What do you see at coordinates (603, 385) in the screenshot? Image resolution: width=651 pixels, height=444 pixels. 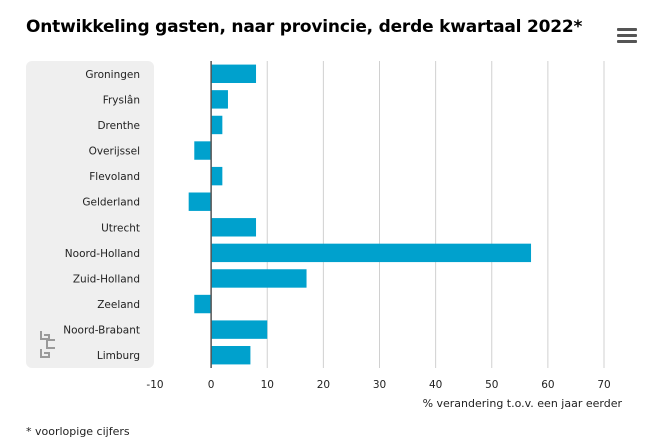 I see `x-tick-label: 70` at bounding box center [603, 385].